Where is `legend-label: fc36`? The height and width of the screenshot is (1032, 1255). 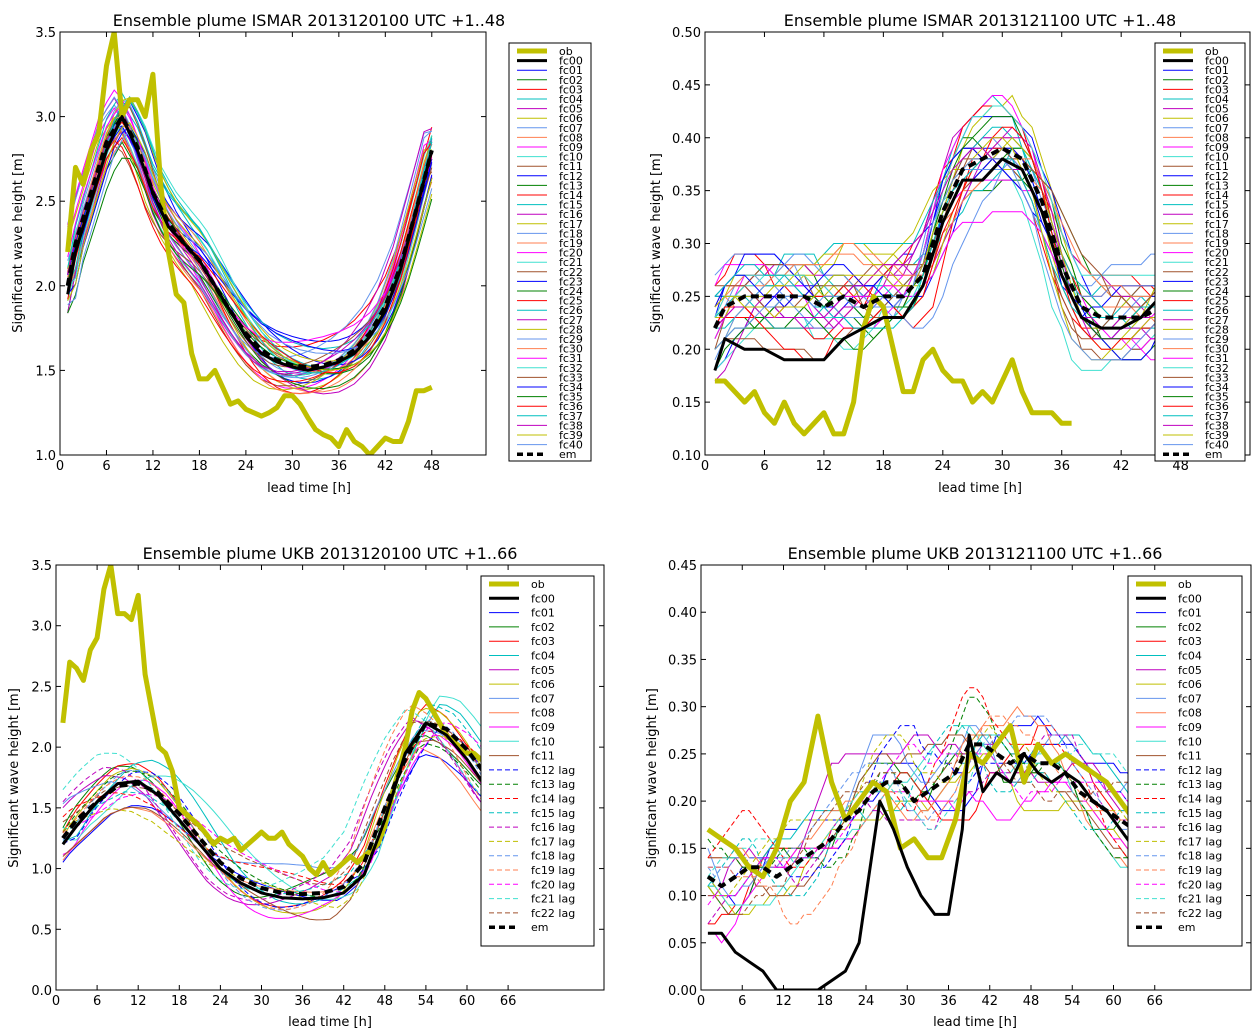 legend-label: fc36 is located at coordinates (571, 406).